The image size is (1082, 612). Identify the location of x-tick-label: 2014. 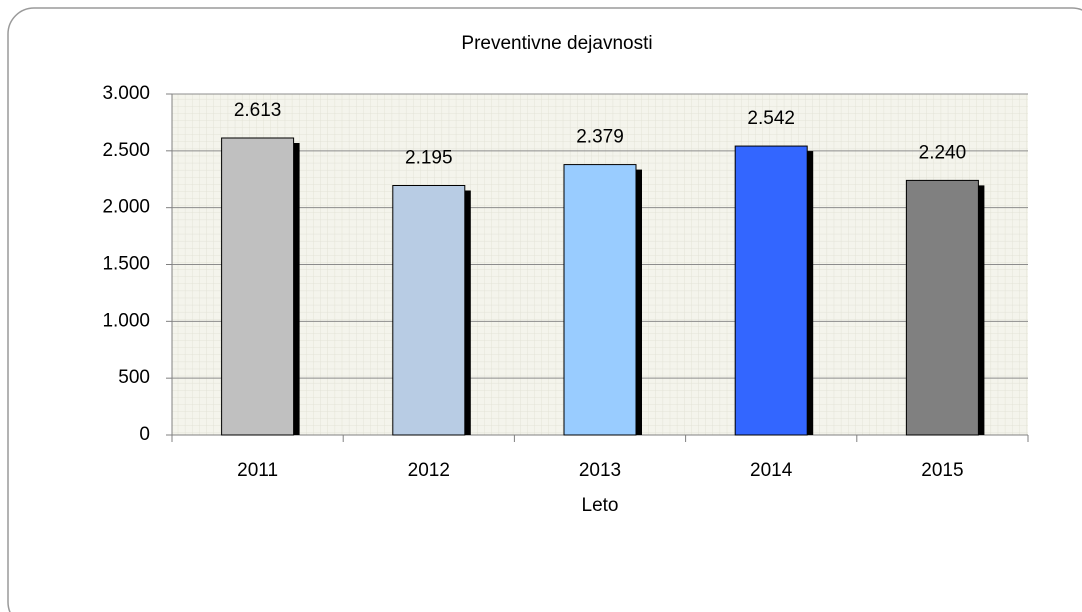
(771, 470).